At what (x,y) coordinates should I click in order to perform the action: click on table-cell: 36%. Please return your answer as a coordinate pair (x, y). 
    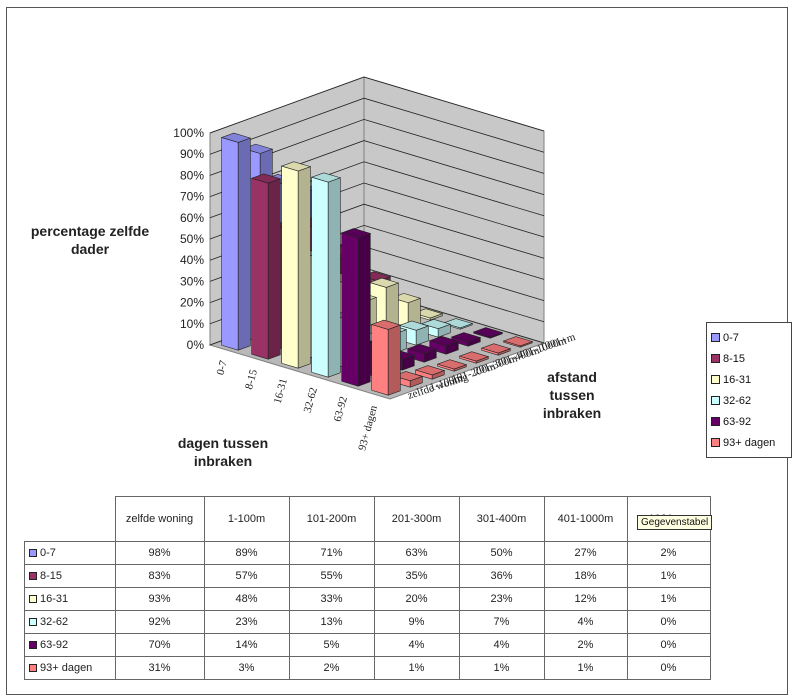
    Looking at the image, I should click on (501, 576).